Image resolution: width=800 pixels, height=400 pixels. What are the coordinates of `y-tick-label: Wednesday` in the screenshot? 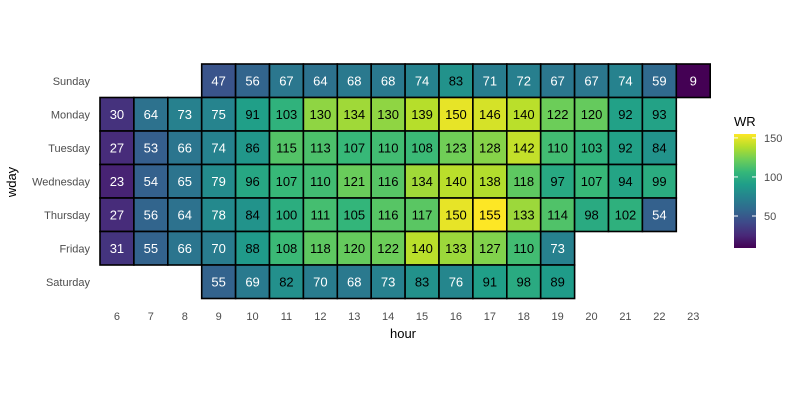 It's located at (61, 182).